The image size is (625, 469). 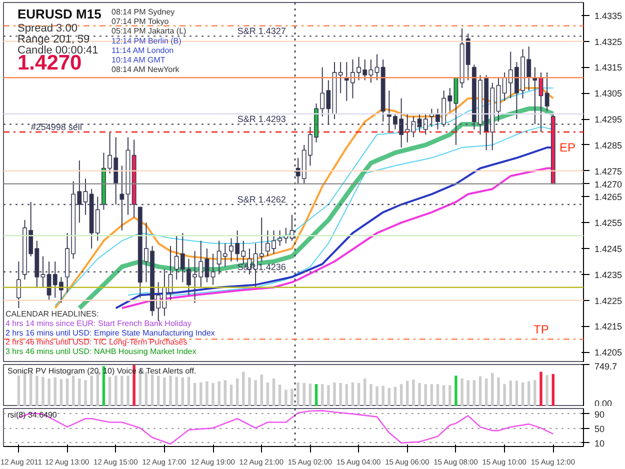 I want to click on annotation: Range 201, 59, so click(x=54, y=40).